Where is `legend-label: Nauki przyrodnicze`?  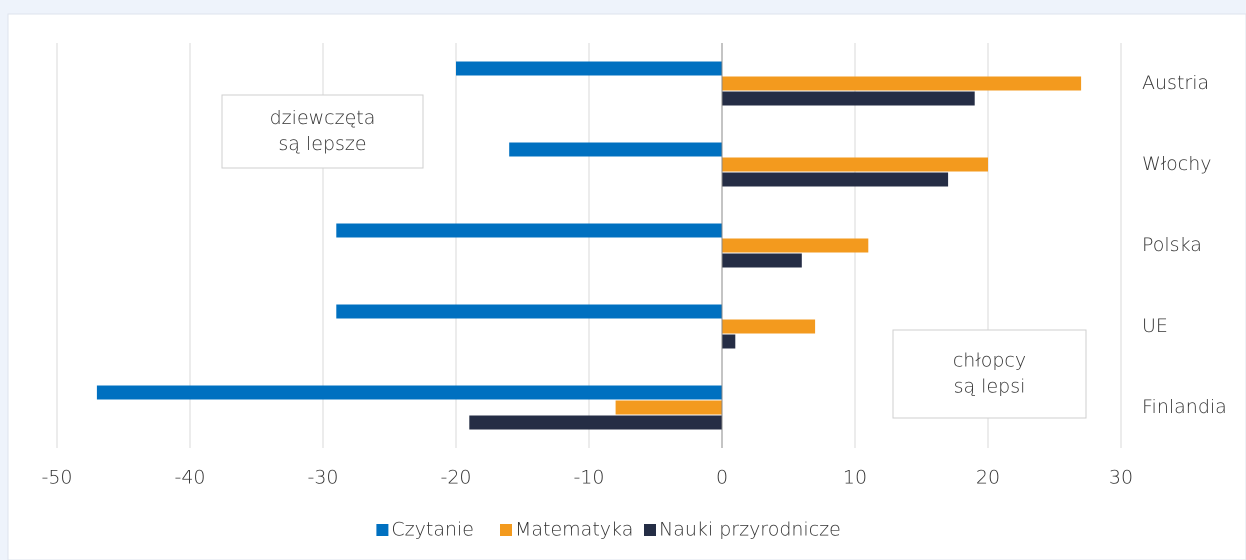
legend-label: Nauki przyrodnicze is located at coordinates (750, 530).